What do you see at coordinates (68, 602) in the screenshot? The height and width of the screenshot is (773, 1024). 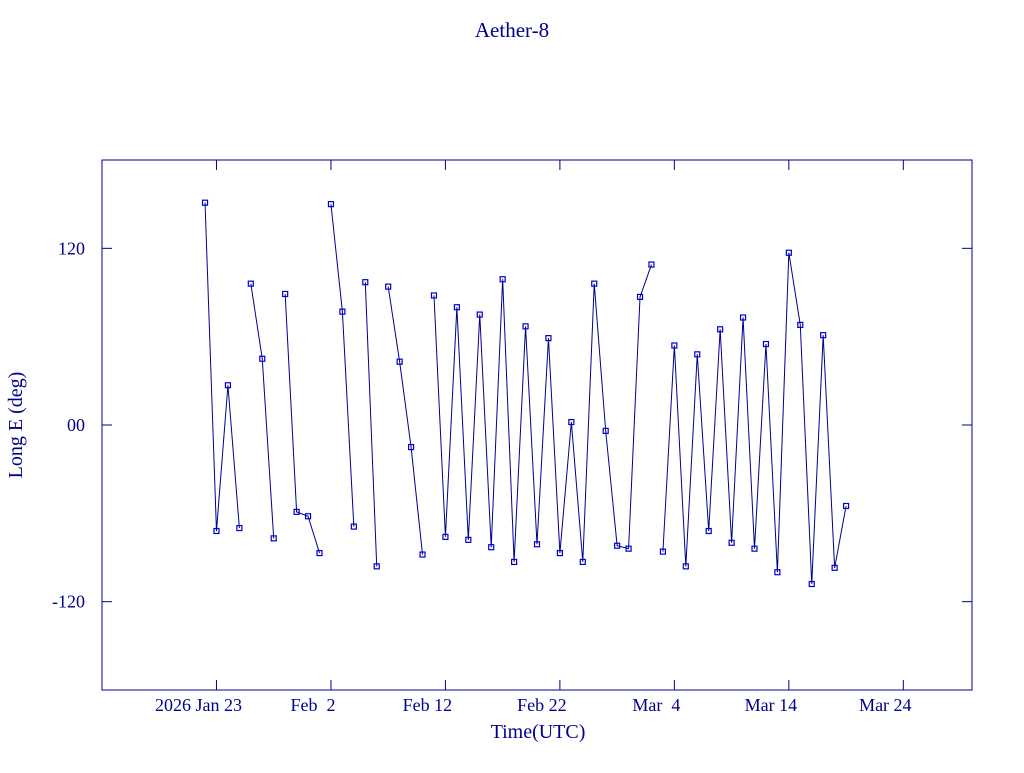 I see `y-tick-label: -120` at bounding box center [68, 602].